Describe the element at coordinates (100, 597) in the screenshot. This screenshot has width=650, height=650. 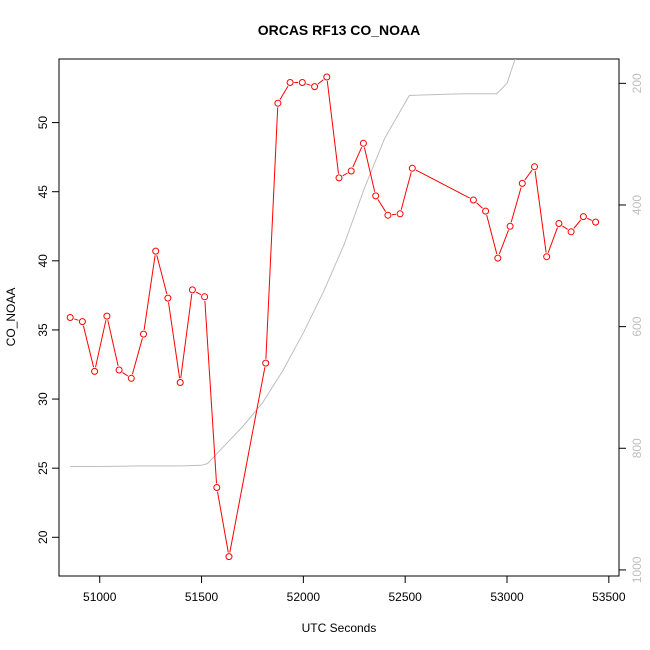
I see `x-tick-label: 51000` at that location.